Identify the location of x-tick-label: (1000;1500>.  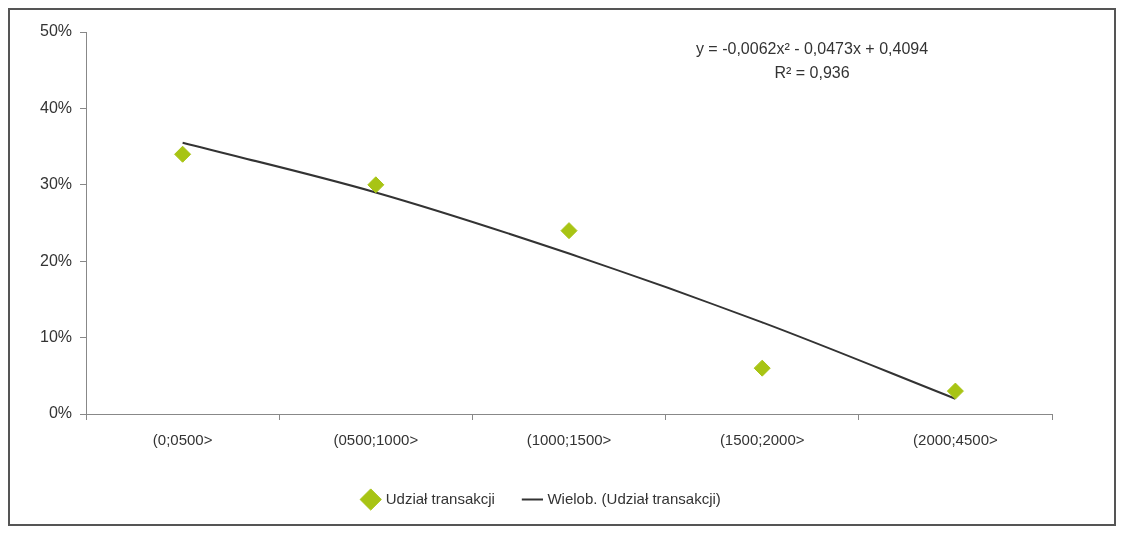
(569, 440).